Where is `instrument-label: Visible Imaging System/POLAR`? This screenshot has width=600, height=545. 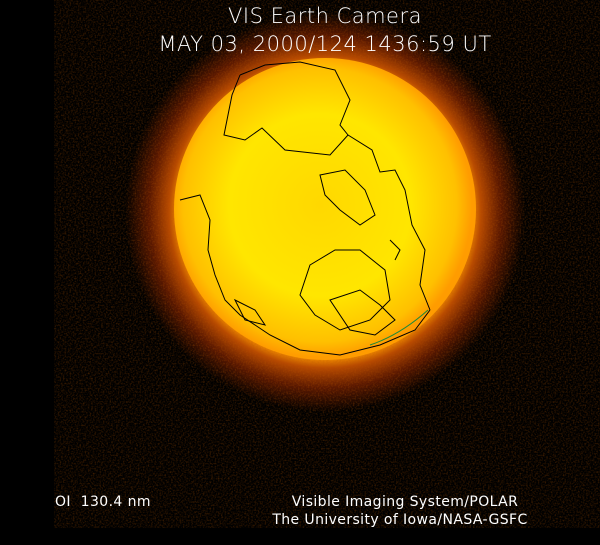 instrument-label: Visible Imaging System/POLAR is located at coordinates (405, 502).